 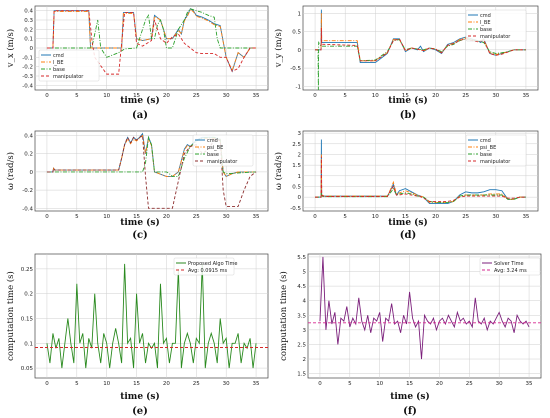 I want to click on legend-label: Avg: 0.0915 ms, so click(x=207, y=271).